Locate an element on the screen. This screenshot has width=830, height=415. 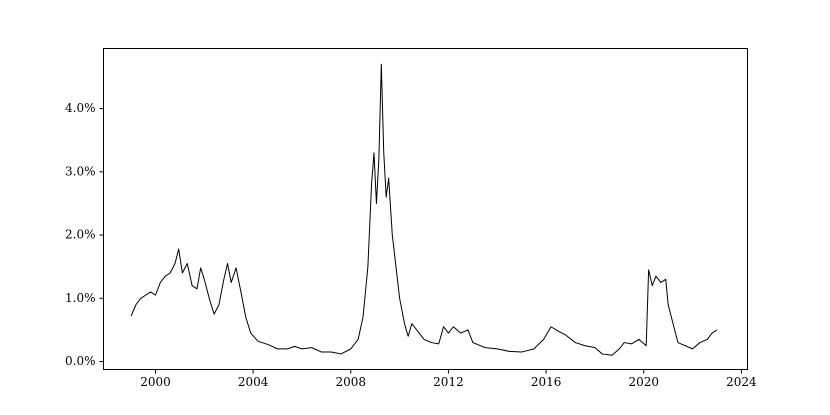
y-tick-label: 3.0% is located at coordinates (80, 171).